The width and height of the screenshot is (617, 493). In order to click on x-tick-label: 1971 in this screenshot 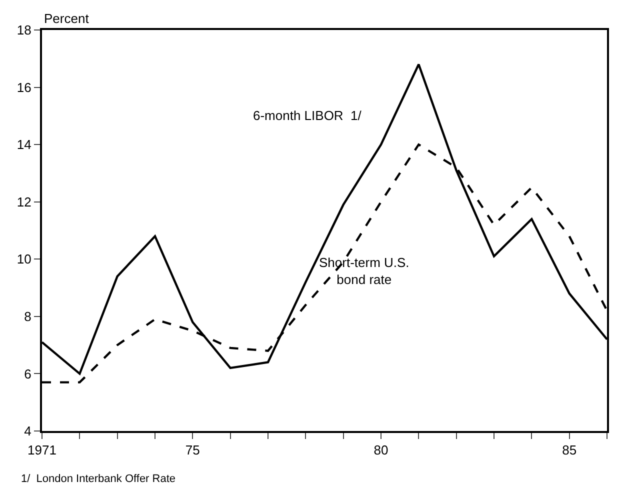, I will do `click(42, 450)`.